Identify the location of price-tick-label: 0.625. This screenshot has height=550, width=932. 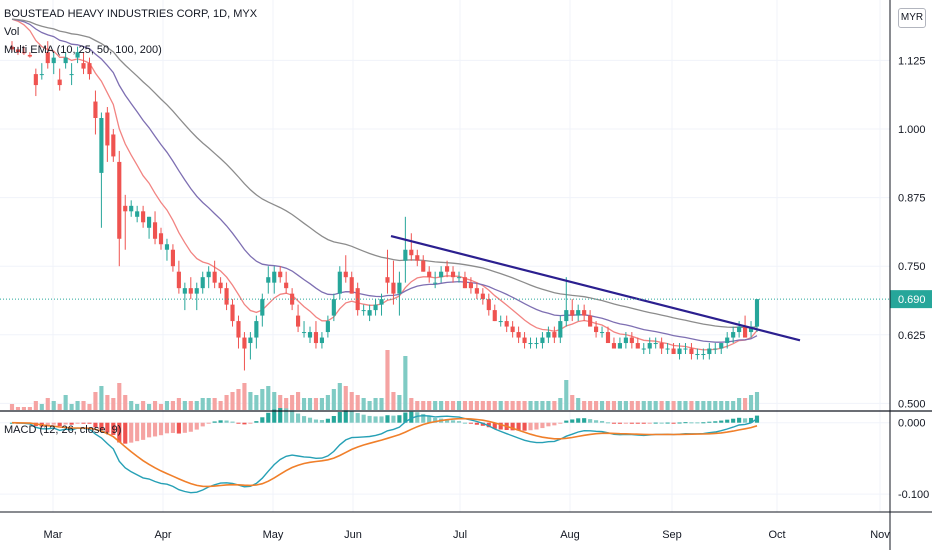
(912, 336).